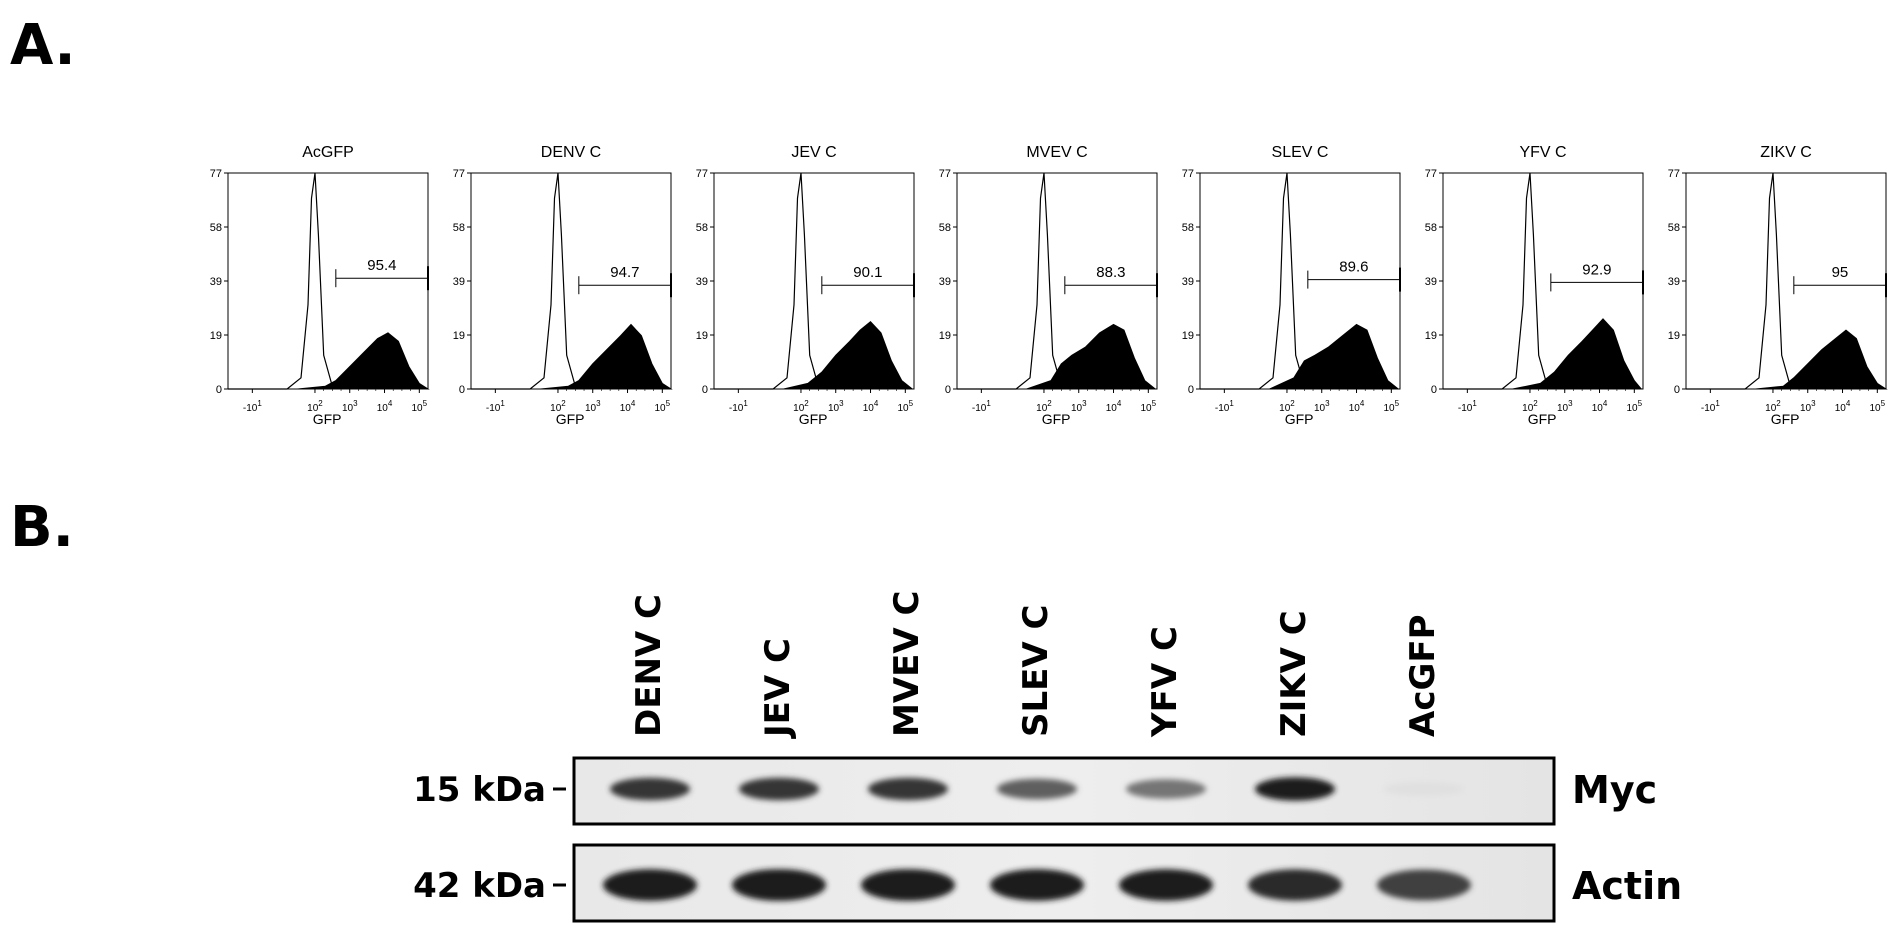  Describe the element at coordinates (381, 265) in the screenshot. I see `gate-percentage: 95.4` at that location.